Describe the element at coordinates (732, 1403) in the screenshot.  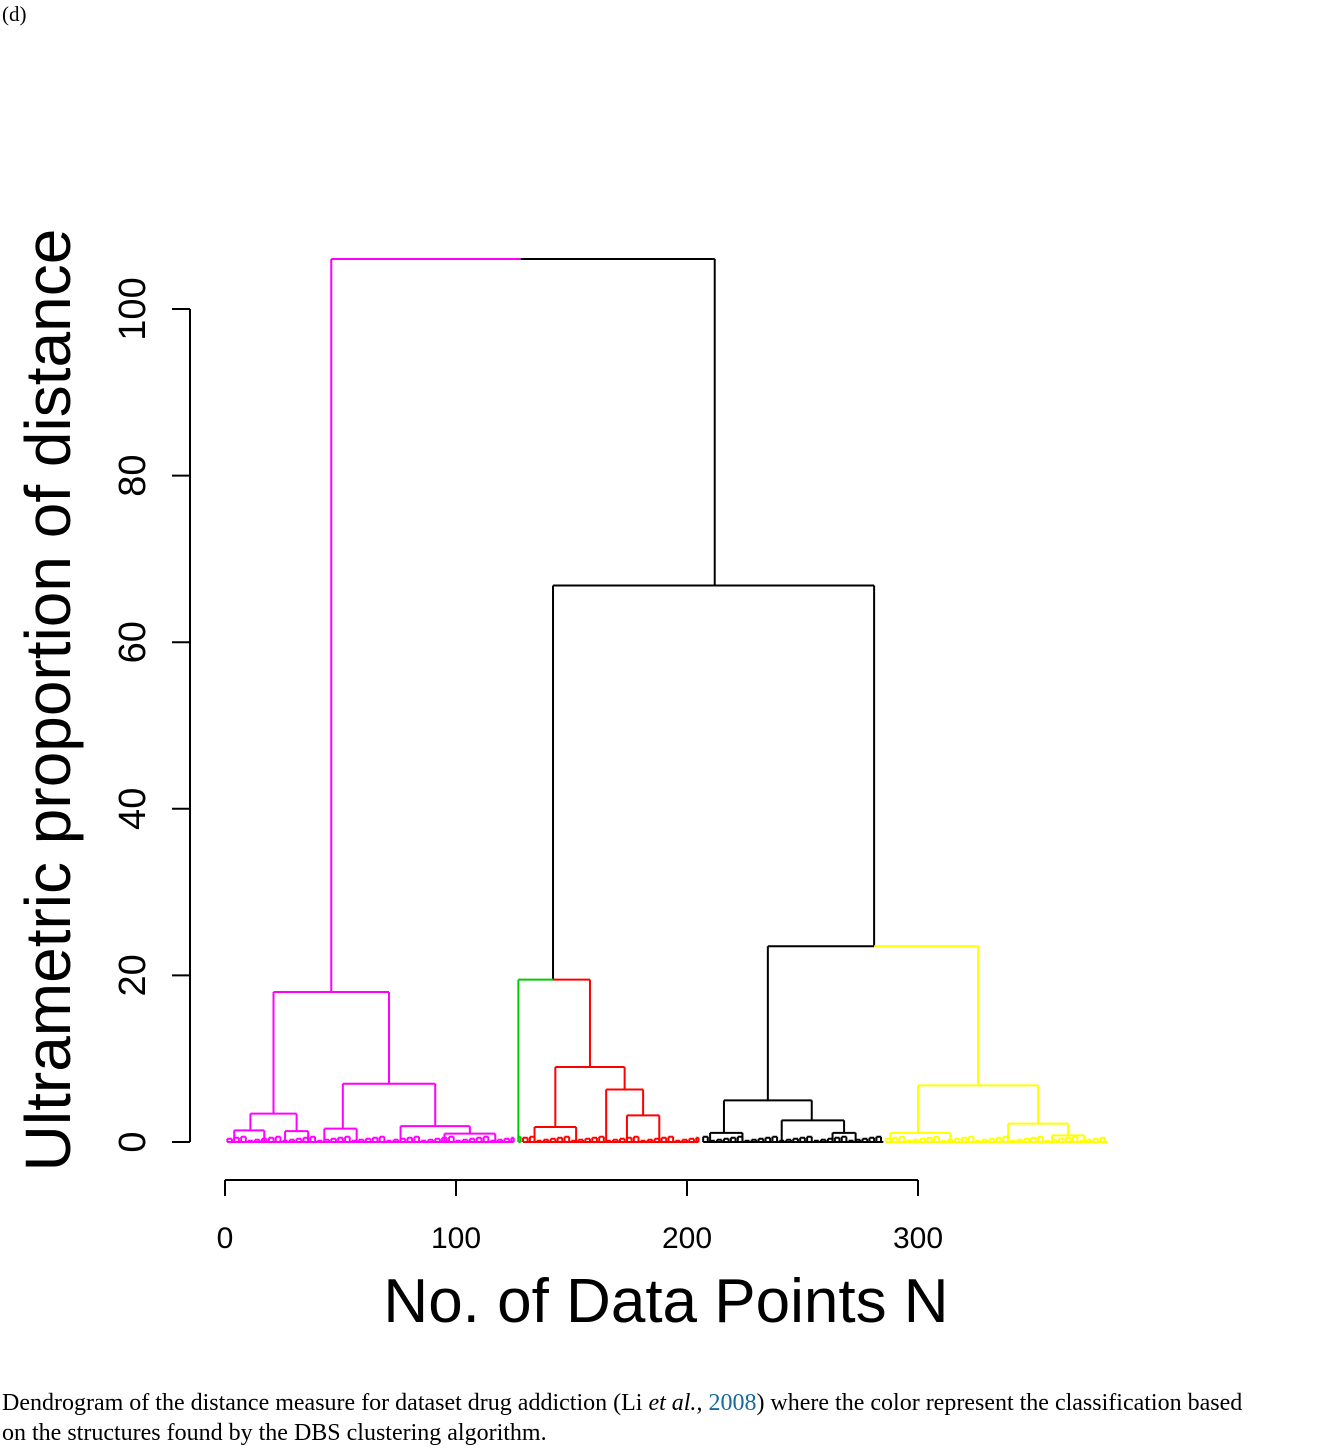
I see `citation-link: 2008` at that location.